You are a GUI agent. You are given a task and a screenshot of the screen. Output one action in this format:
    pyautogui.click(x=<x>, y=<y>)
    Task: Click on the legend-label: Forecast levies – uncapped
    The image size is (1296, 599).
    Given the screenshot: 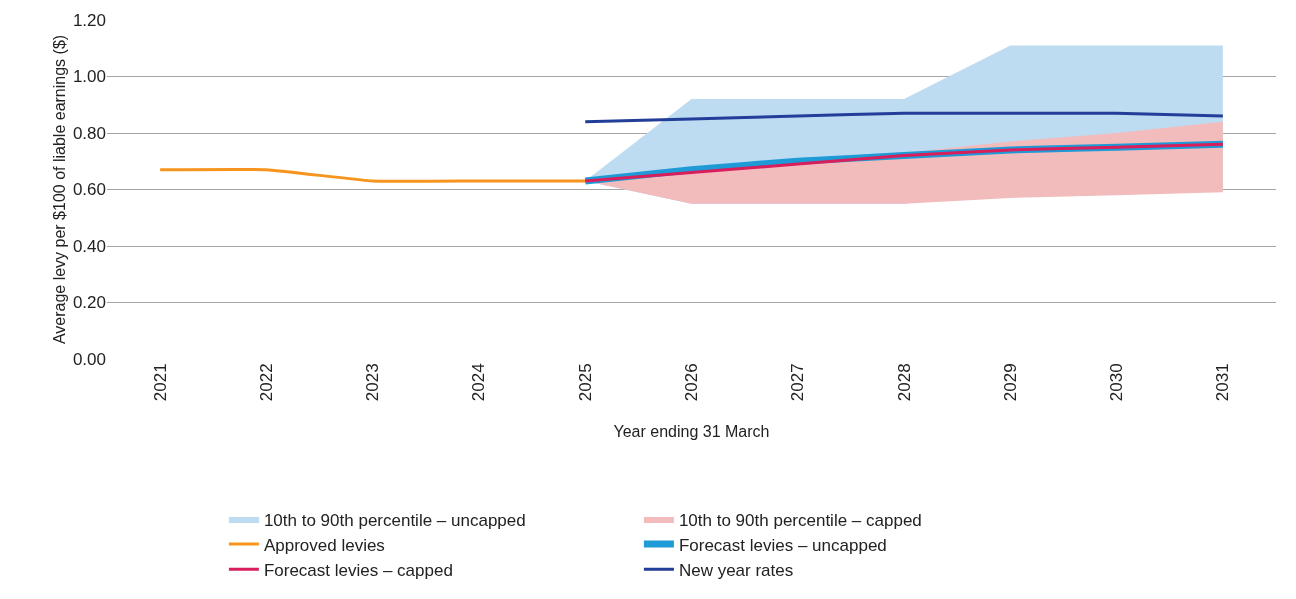 What is the action you would take?
    pyautogui.click(x=782, y=545)
    